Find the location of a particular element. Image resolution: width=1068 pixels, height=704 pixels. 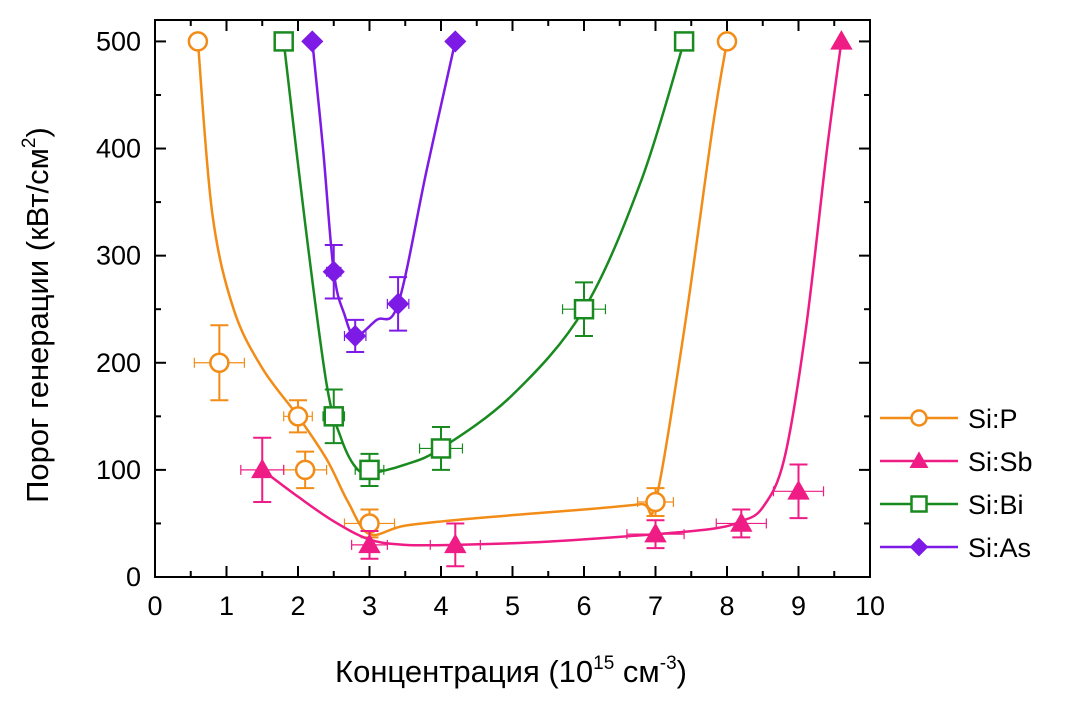

y-axis-title: Порог генерации (кВт/см2) is located at coordinates (37, 315).